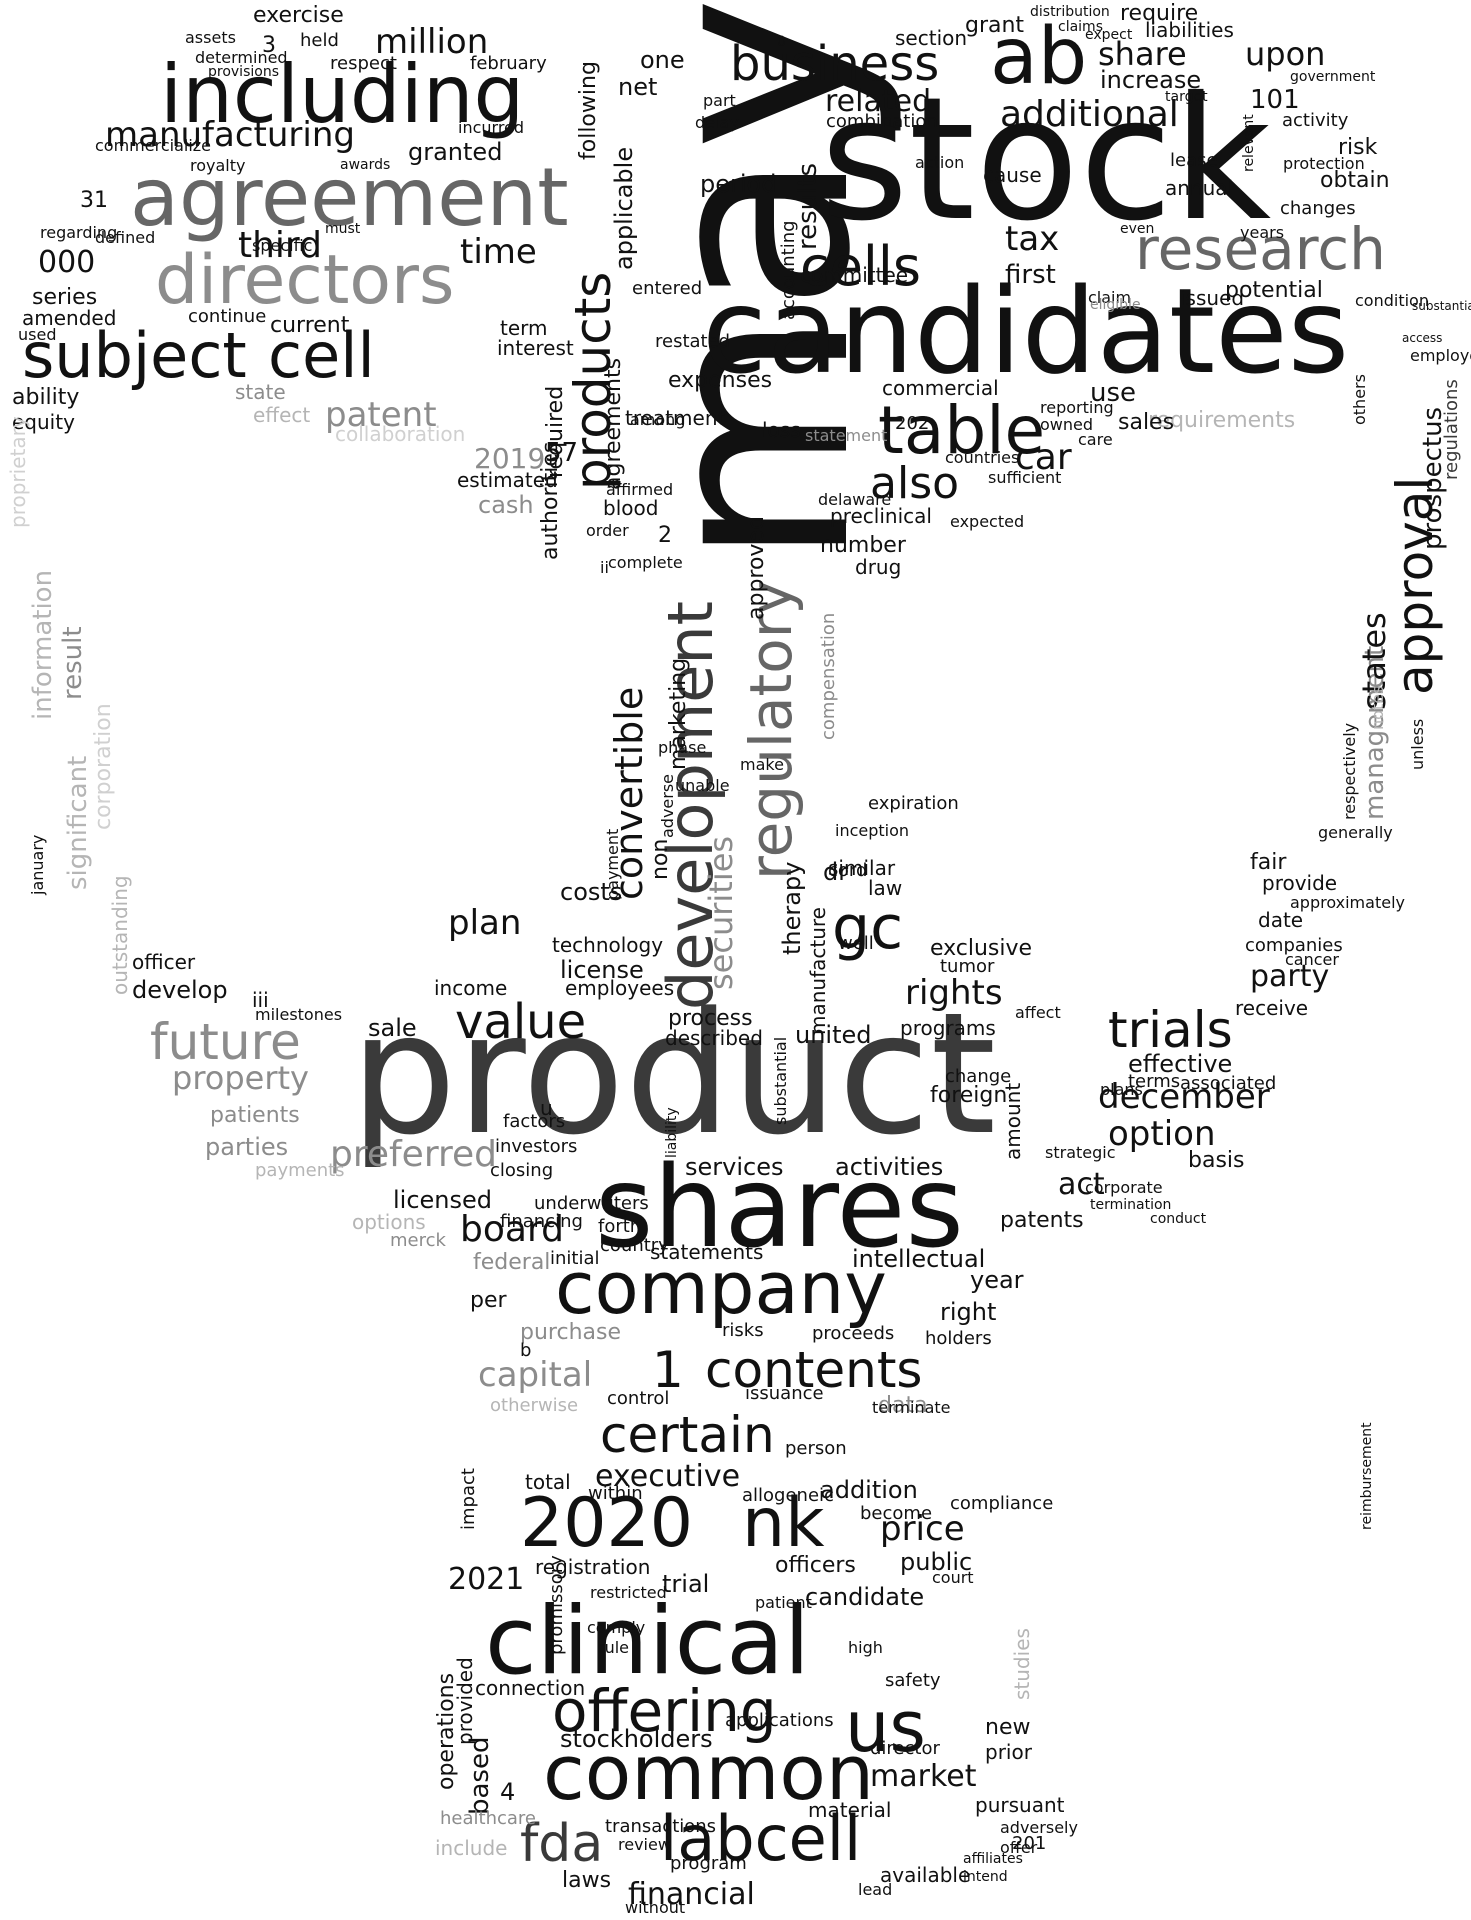 The width and height of the screenshot is (1471, 1920). I want to click on cloud-word: activity, so click(1315, 120).